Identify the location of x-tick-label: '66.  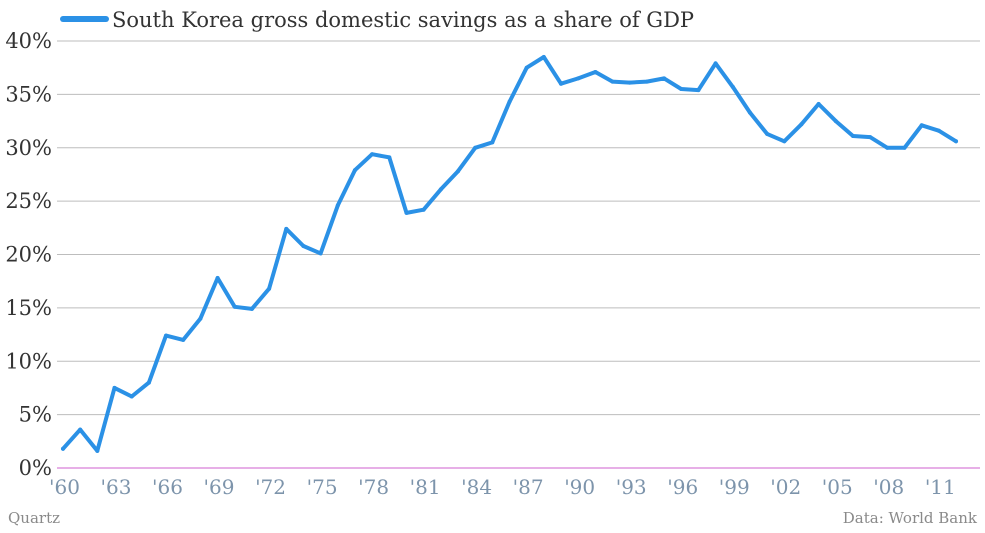
(167, 487).